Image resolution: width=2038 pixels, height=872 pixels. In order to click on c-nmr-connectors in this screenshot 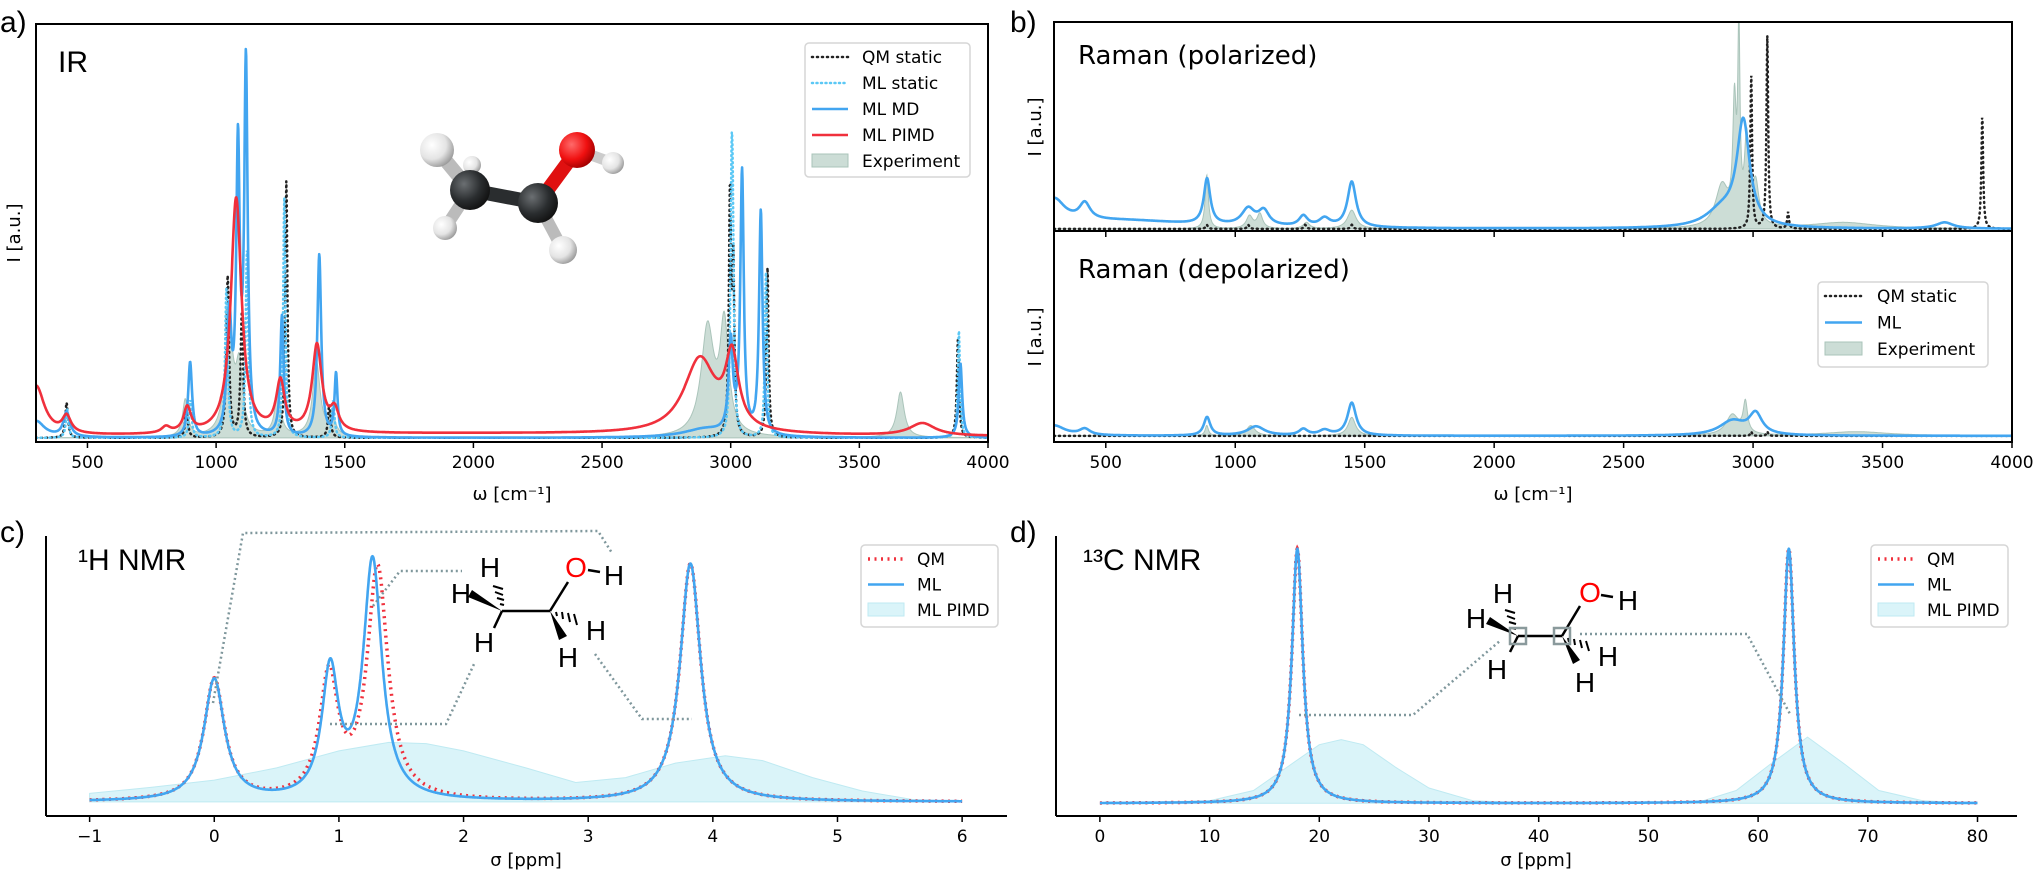, I will do `click(1545, 674)`.